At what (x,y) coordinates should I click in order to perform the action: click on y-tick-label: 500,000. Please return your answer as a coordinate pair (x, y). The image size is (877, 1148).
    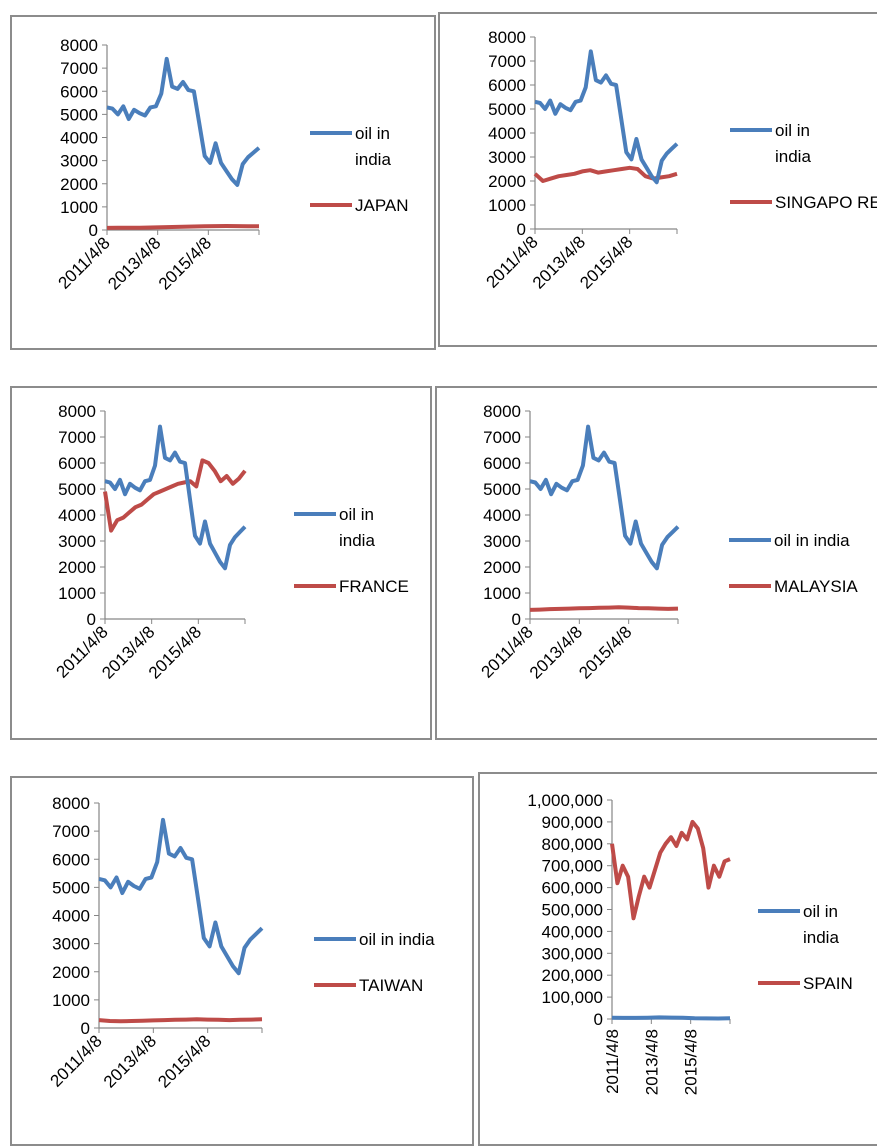
    Looking at the image, I should click on (572, 910).